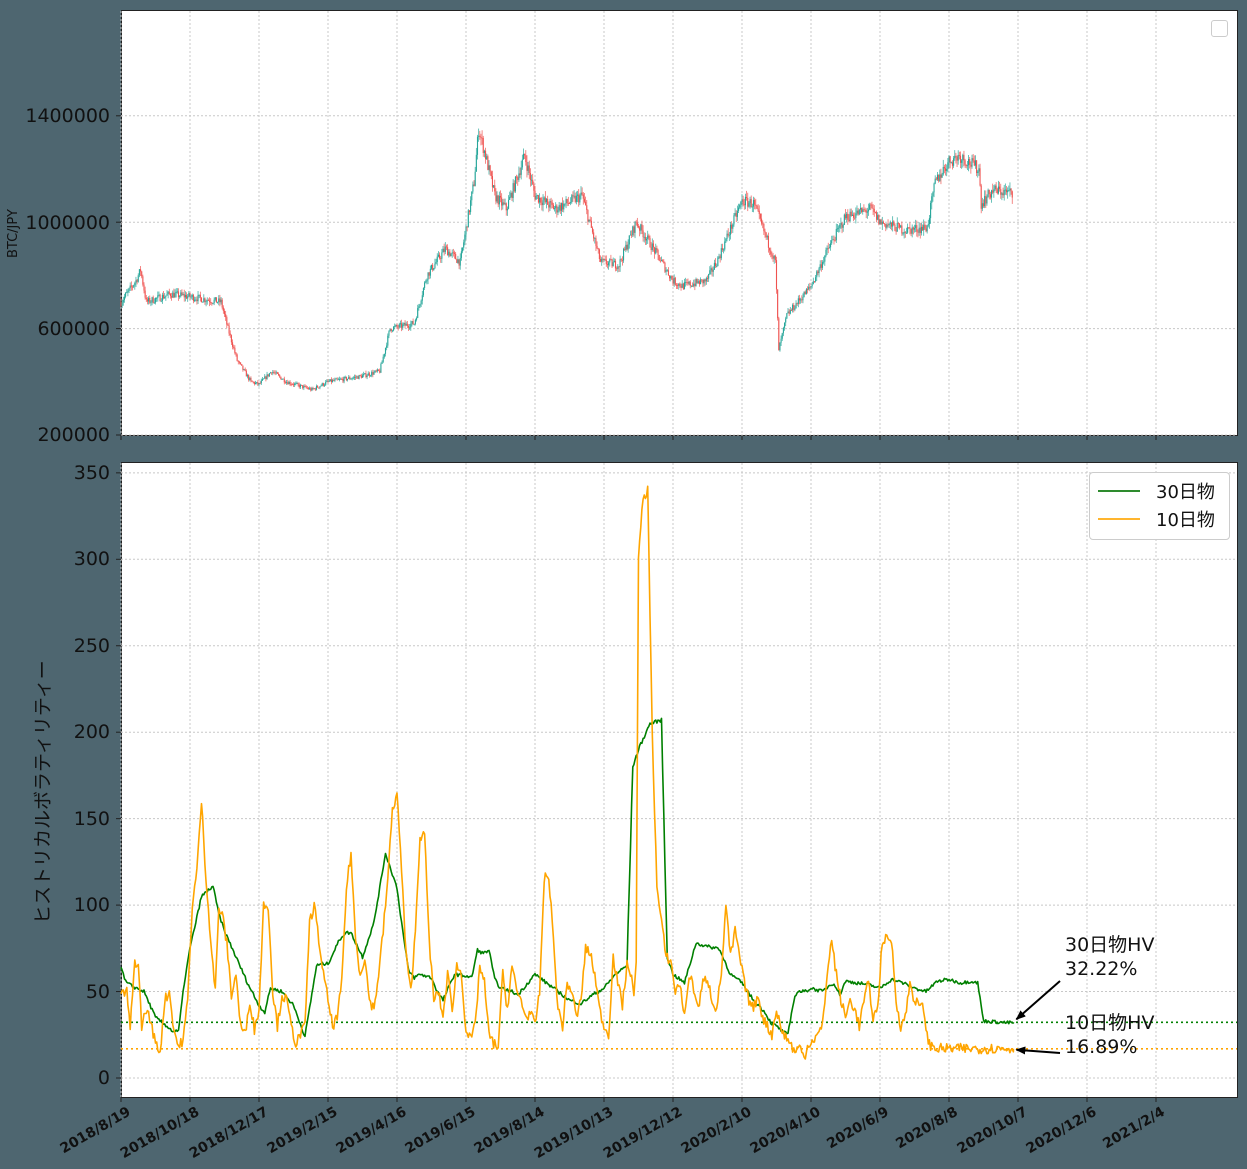  What do you see at coordinates (1185, 492) in the screenshot?
I see `legend-label: 30日物` at bounding box center [1185, 492].